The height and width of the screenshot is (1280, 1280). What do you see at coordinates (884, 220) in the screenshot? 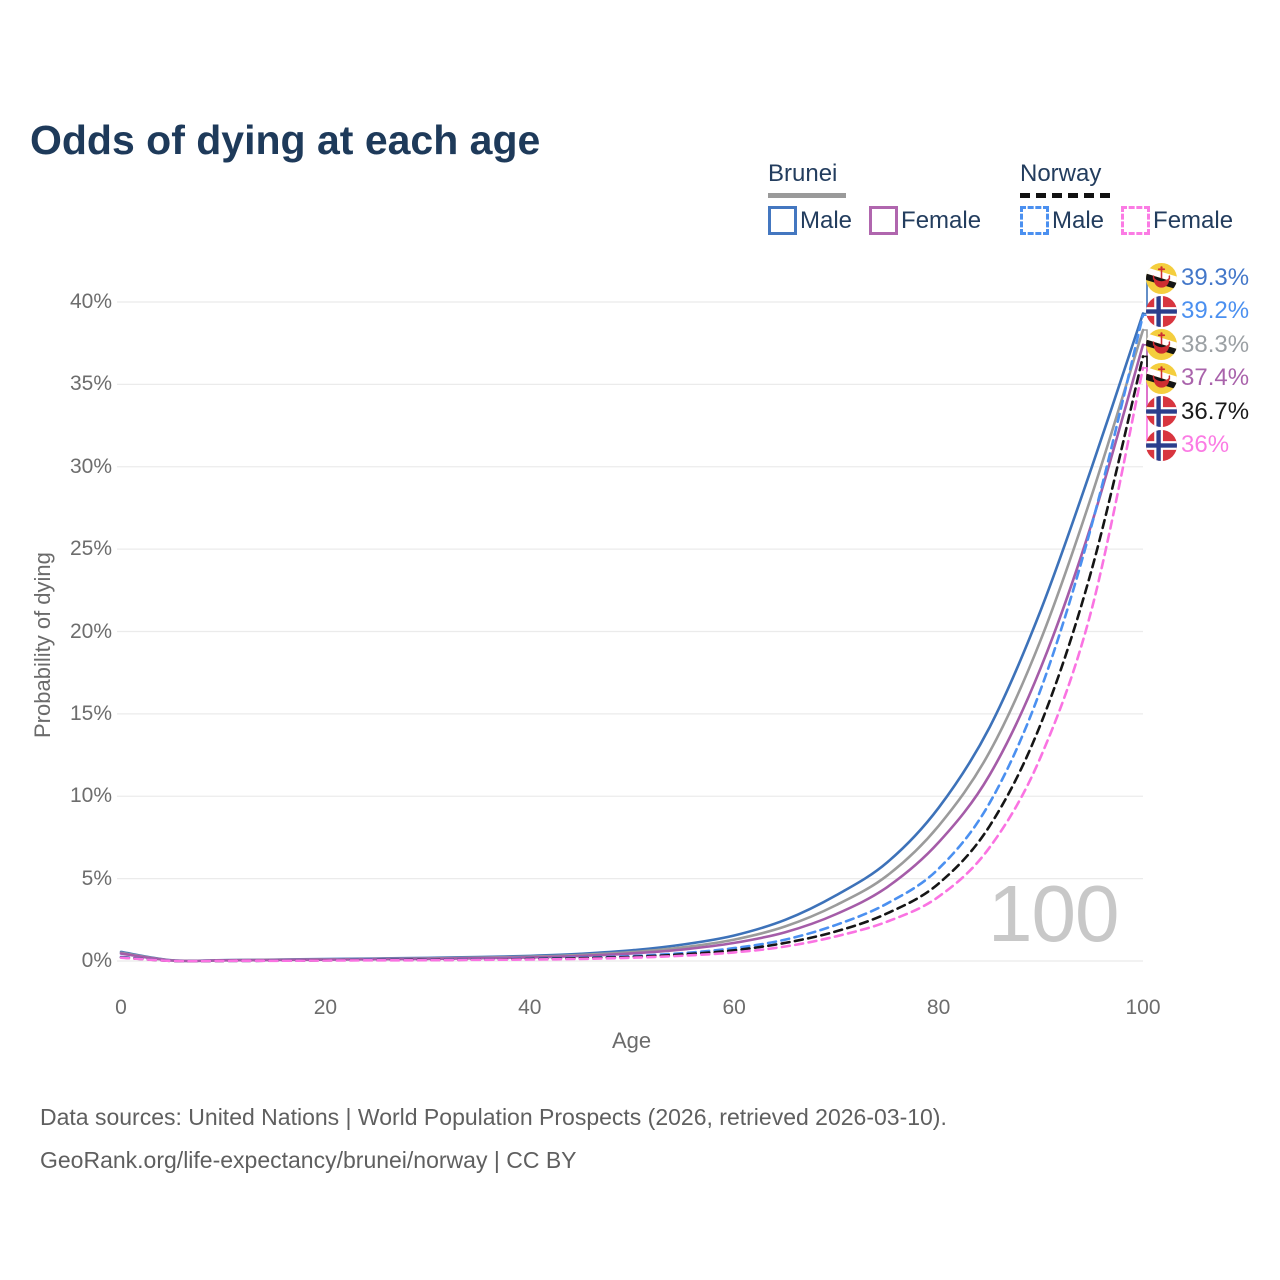
I see `legend-swatch-brunei-female` at bounding box center [884, 220].